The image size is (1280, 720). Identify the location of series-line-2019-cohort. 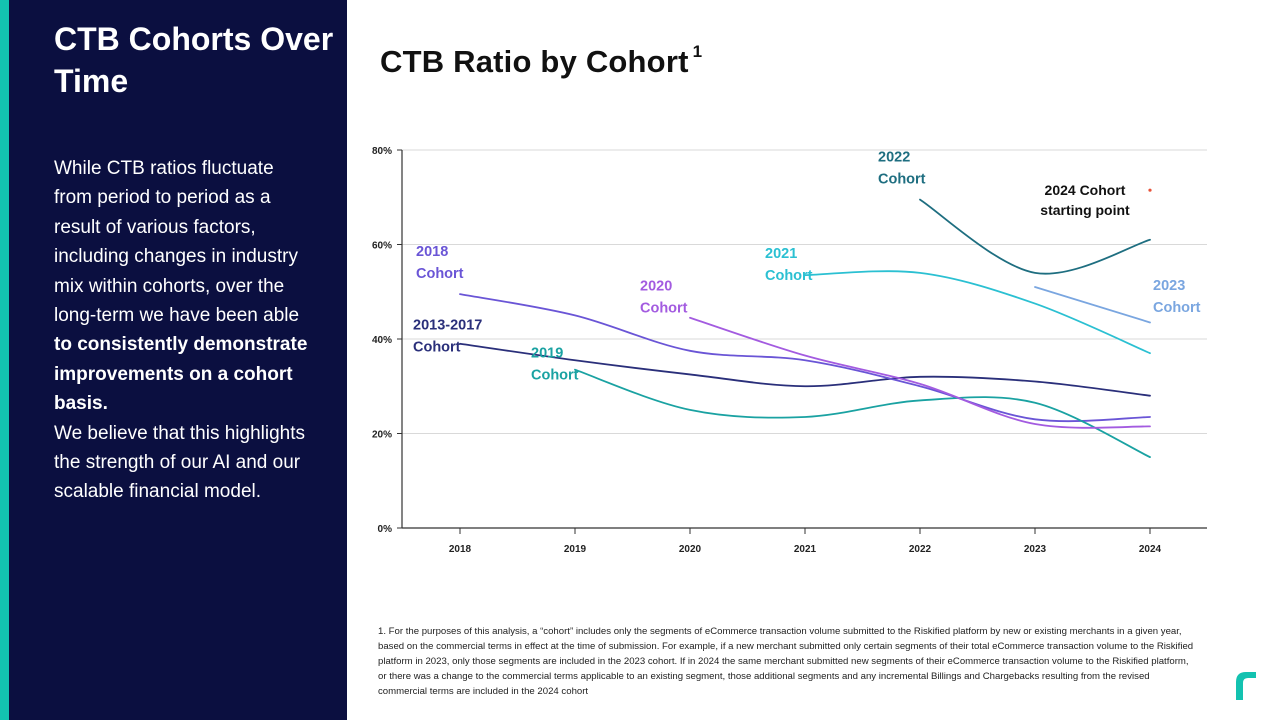
(862, 413).